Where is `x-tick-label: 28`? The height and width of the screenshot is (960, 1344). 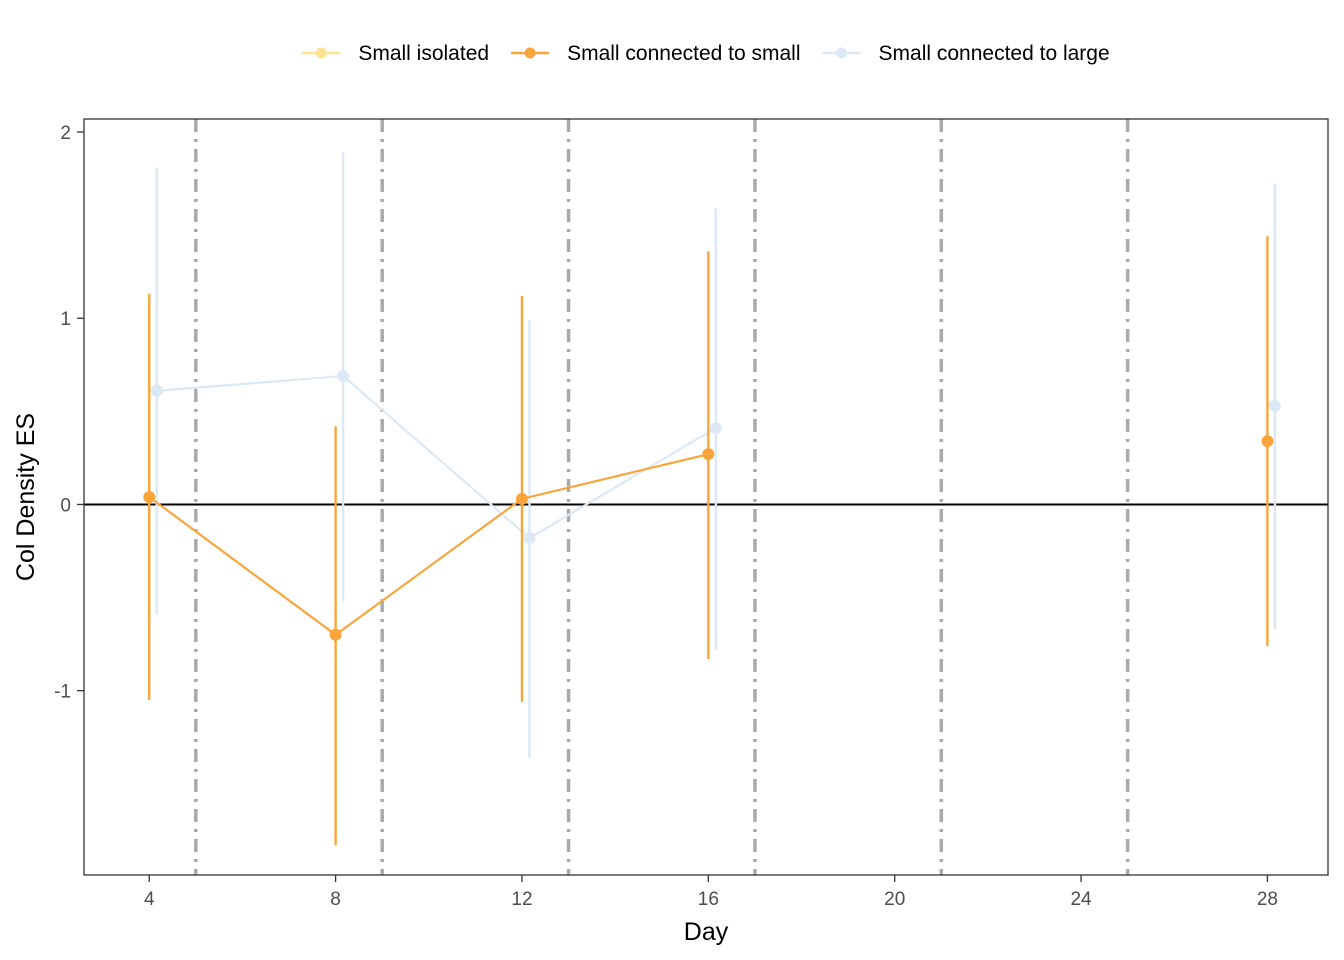 x-tick-label: 28 is located at coordinates (1267, 899).